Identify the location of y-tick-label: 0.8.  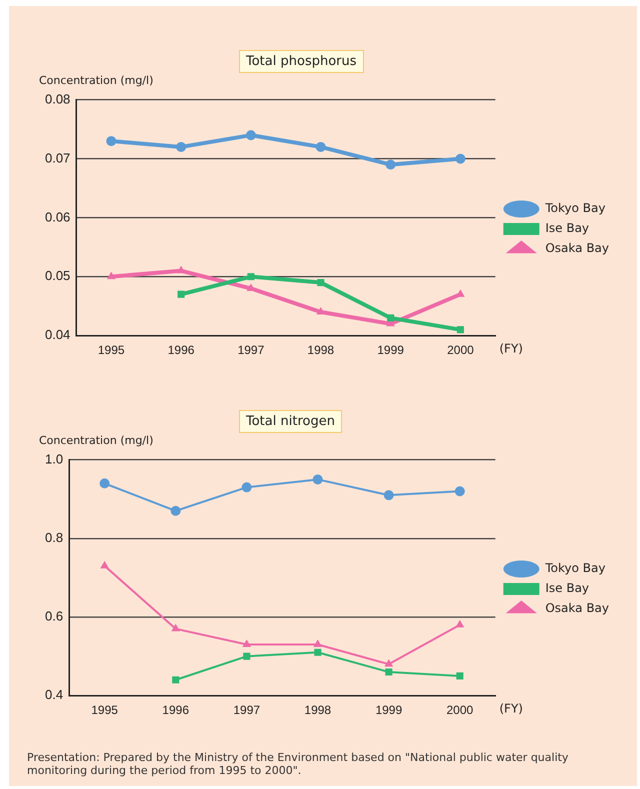
(54, 537).